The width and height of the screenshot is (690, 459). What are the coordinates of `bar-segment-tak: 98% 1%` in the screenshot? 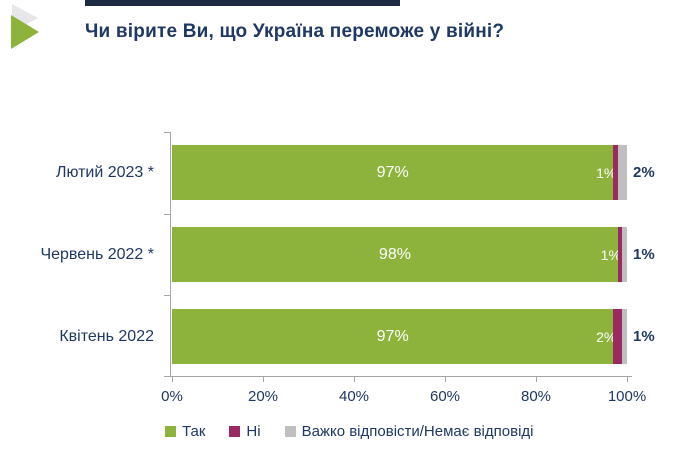 It's located at (396, 254).